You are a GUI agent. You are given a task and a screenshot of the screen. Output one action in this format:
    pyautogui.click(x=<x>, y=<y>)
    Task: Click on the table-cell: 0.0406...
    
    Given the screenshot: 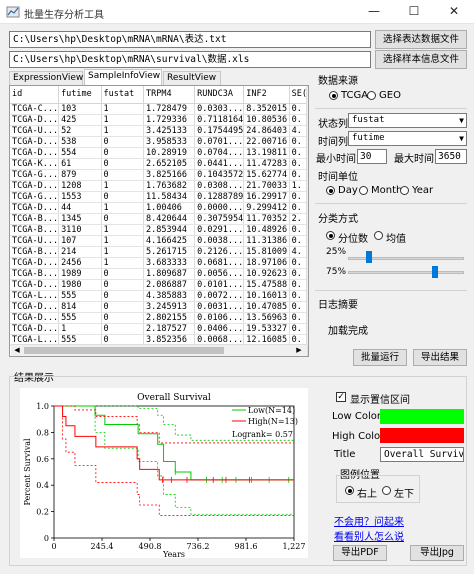 What is the action you would take?
    pyautogui.click(x=219, y=329)
    